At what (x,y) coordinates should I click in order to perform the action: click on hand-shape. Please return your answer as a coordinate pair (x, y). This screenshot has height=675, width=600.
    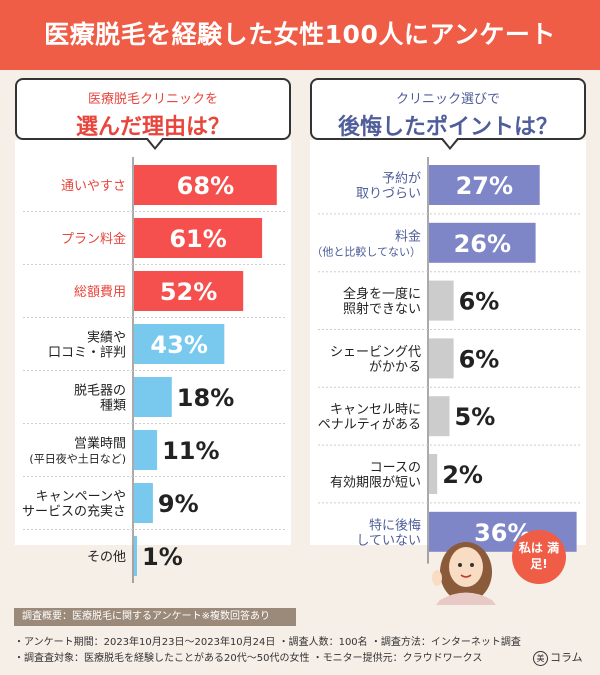
    Looking at the image, I should click on (437, 578).